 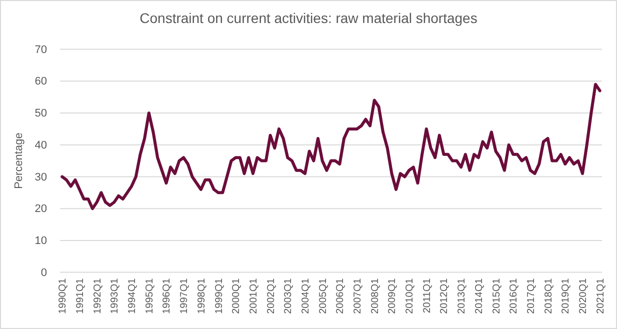 I want to click on y-tick-label: 70, so click(x=40, y=50).